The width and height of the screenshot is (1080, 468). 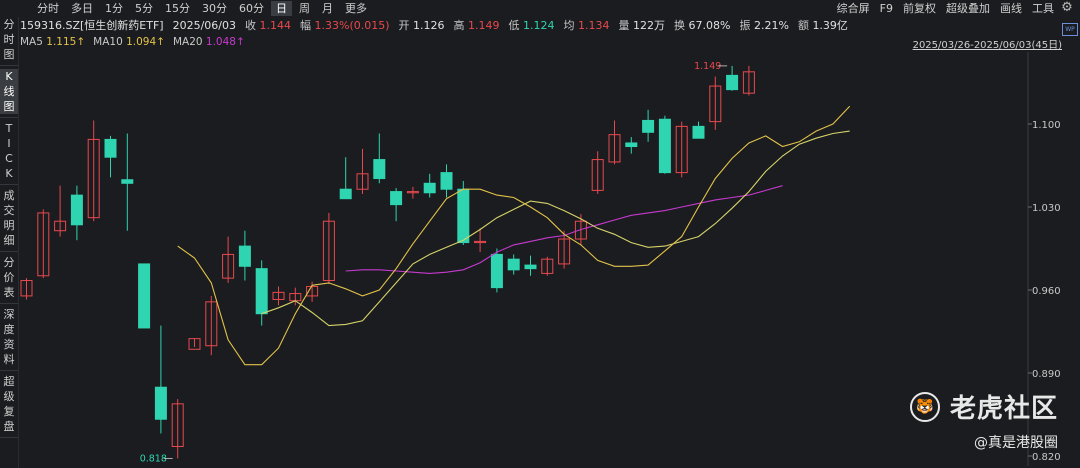 What do you see at coordinates (459, 25) in the screenshot?
I see `high-label: 高` at bounding box center [459, 25].